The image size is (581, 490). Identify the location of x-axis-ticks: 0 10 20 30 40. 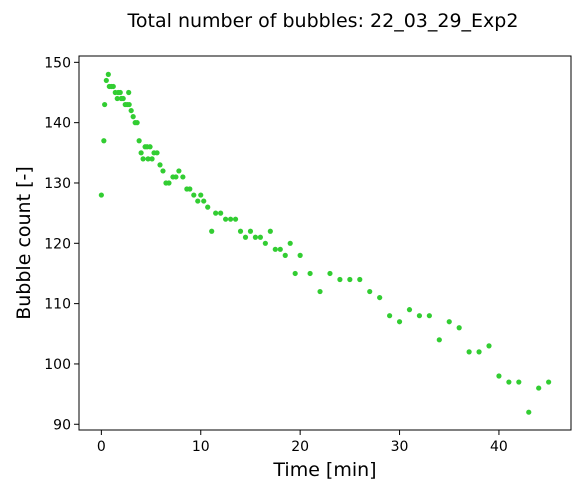
(302, 442).